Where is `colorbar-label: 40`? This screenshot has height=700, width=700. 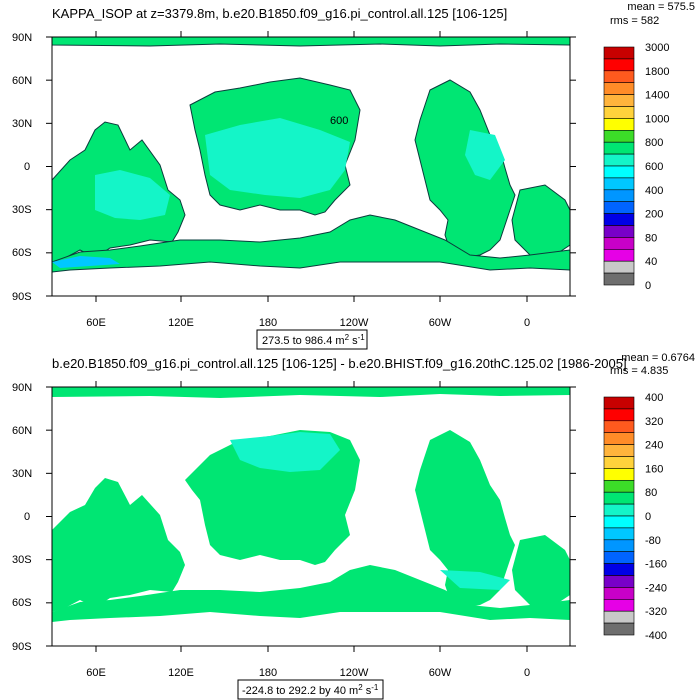 colorbar-label: 40 is located at coordinates (651, 262).